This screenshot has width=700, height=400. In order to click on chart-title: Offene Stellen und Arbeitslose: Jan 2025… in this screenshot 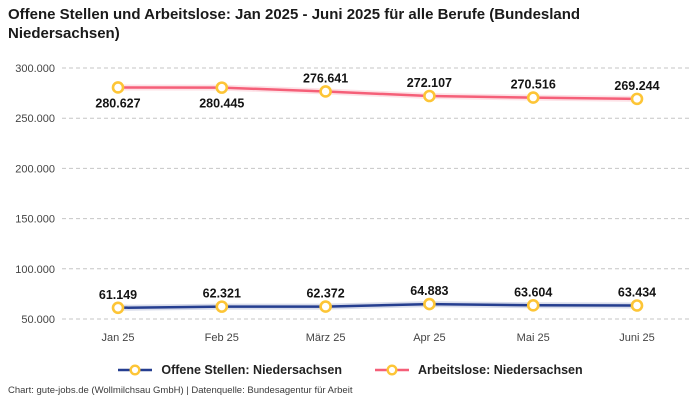, I will do `click(294, 24)`.